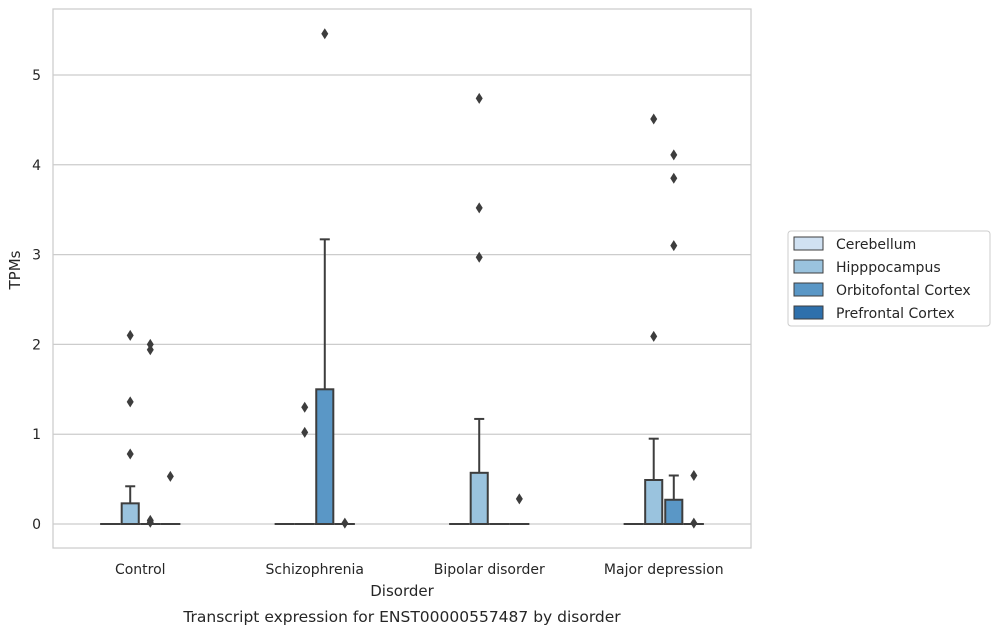 The image size is (999, 634). I want to click on y-tick-label: 1, so click(36, 435).